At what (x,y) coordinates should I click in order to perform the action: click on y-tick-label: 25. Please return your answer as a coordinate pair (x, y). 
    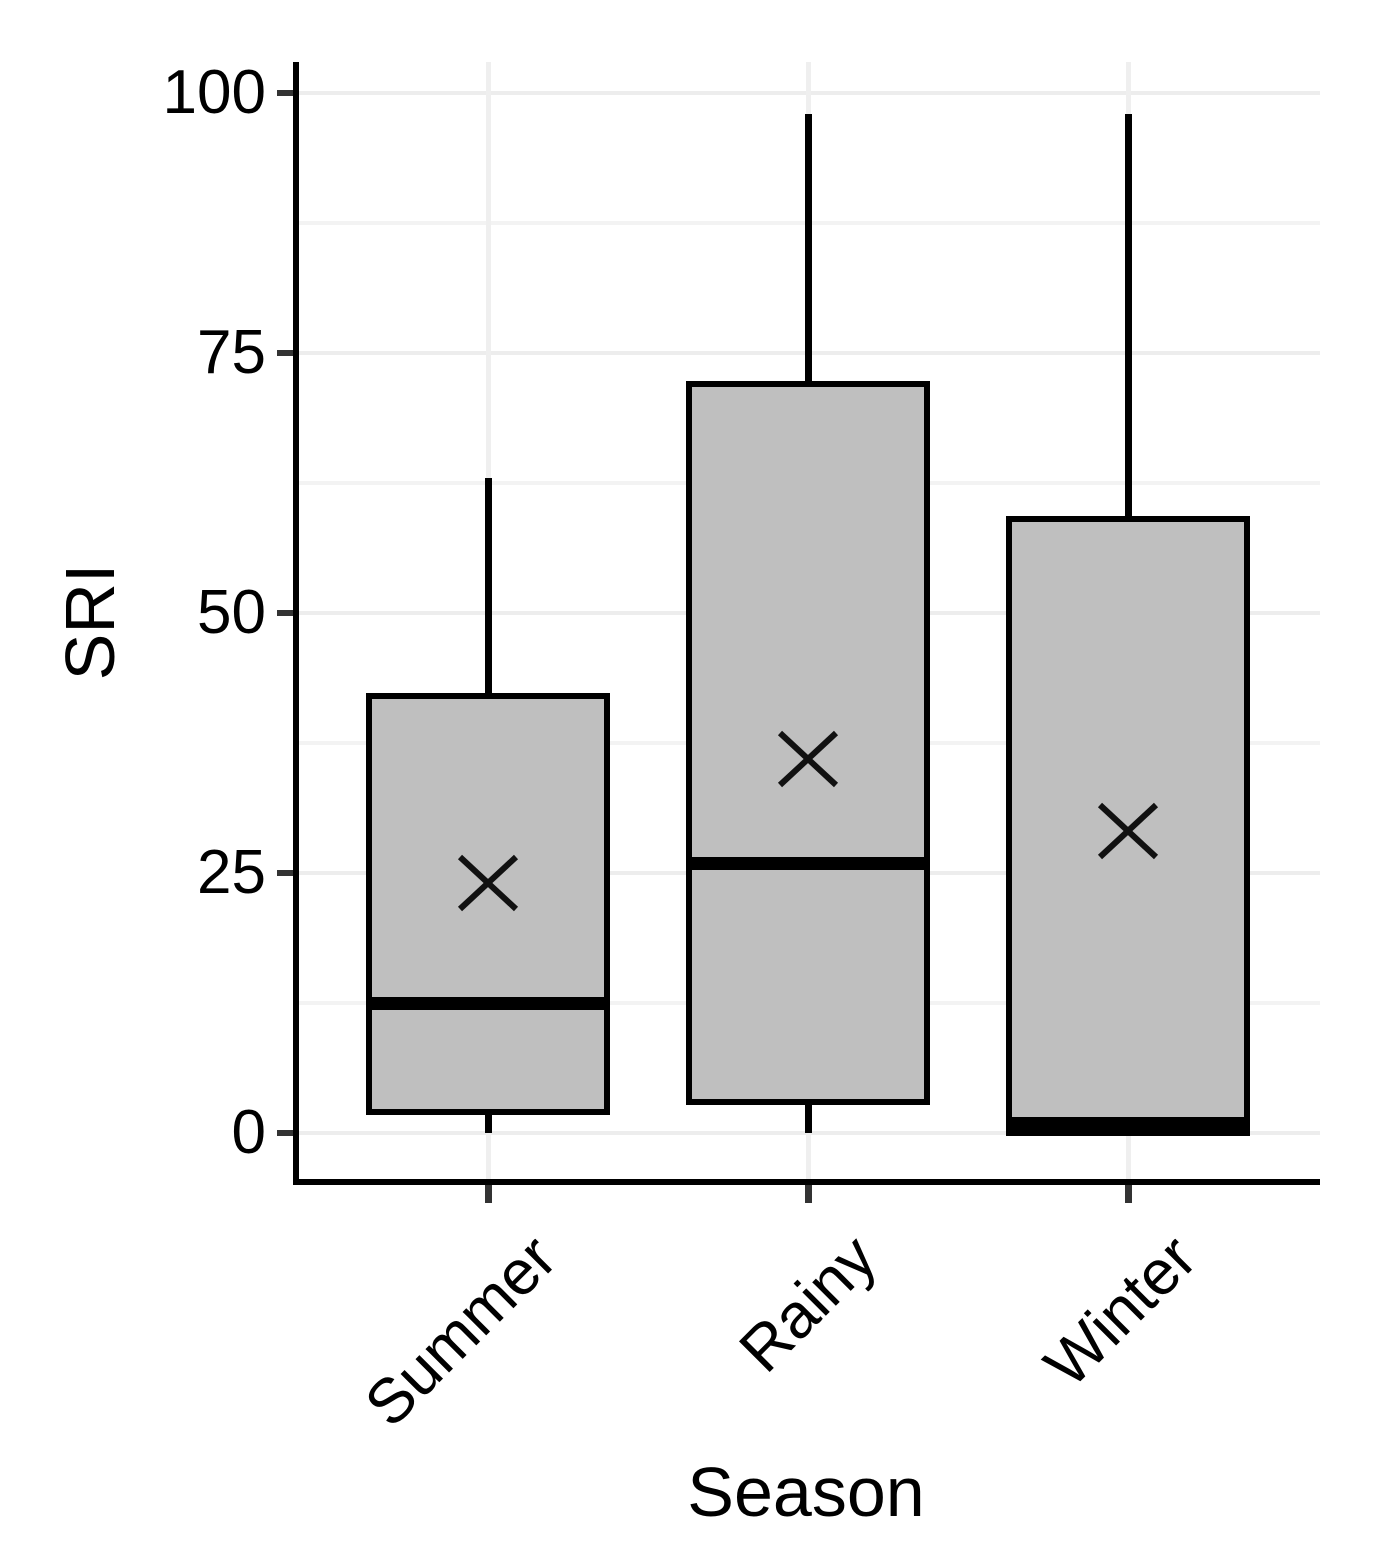
    Looking at the image, I should click on (231, 872).